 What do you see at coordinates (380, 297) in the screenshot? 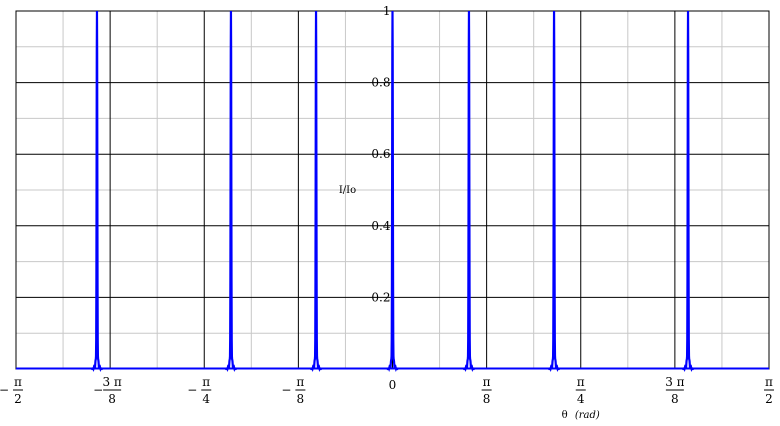
I see `y-tick-label: 0.2` at bounding box center [380, 297].